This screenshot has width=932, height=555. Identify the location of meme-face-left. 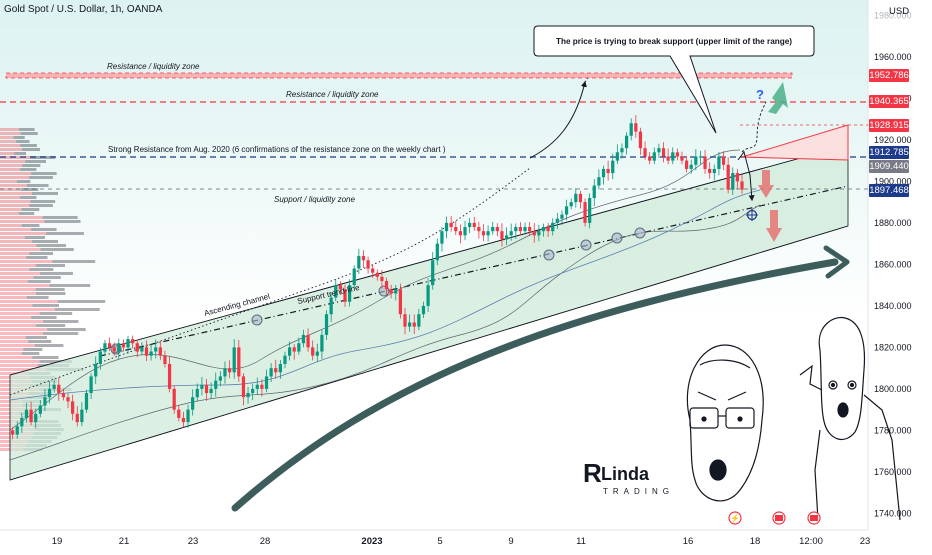
(725, 423).